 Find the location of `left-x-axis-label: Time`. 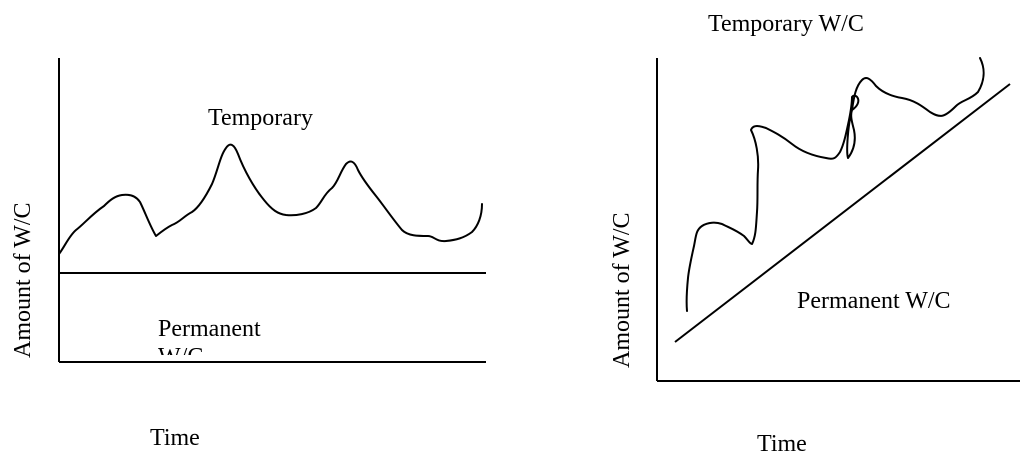

left-x-axis-label: Time is located at coordinates (175, 438).